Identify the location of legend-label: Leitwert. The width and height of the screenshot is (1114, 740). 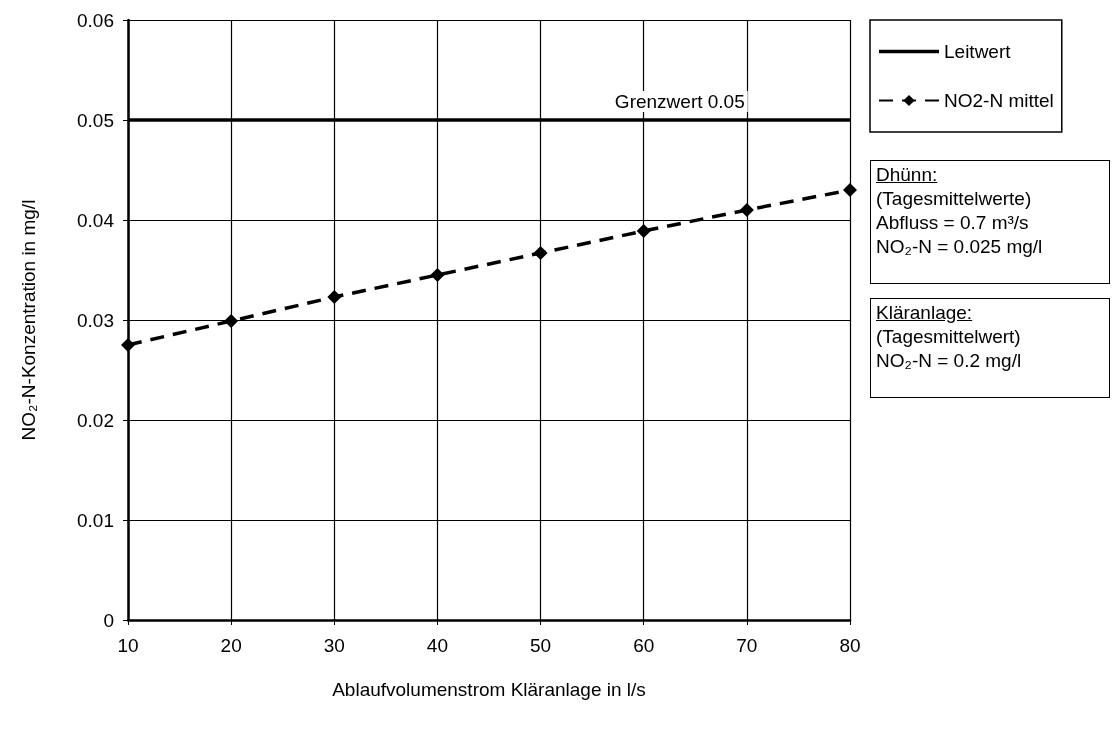
(978, 51).